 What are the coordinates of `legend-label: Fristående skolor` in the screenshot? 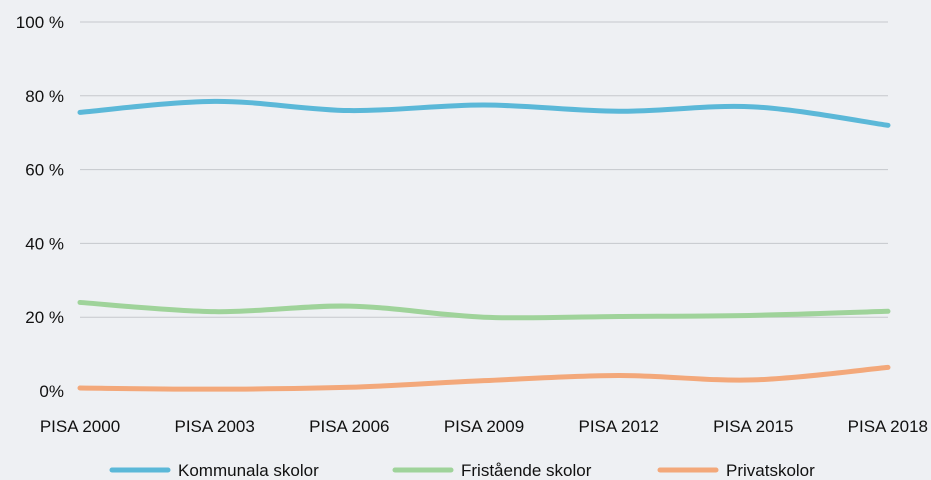 It's located at (526, 470).